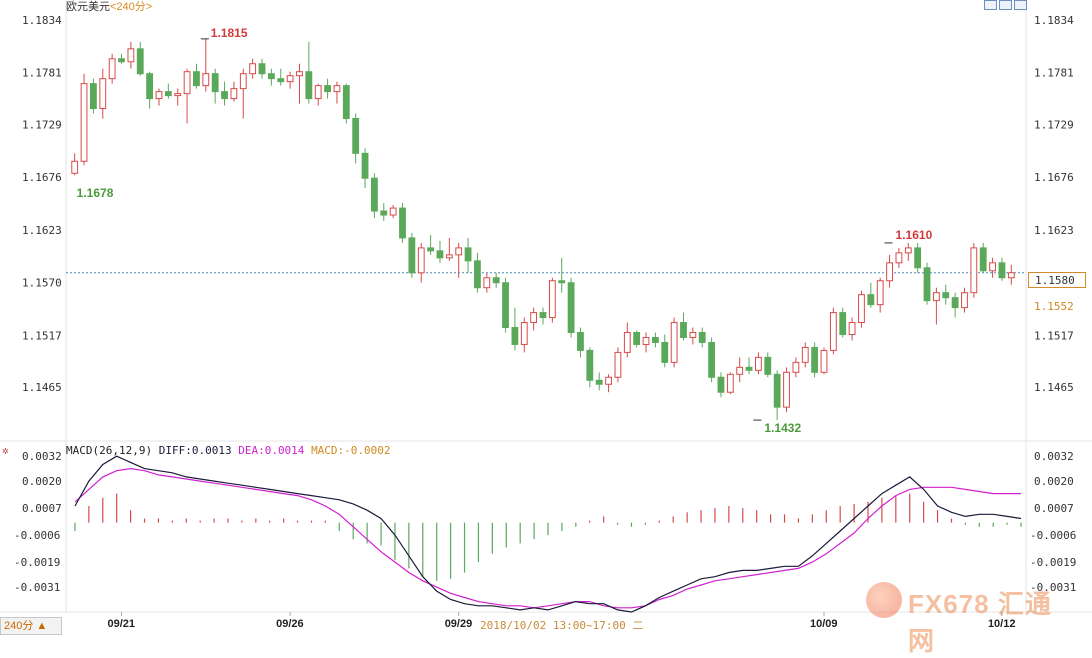 Image resolution: width=1092 pixels, height=658 pixels. I want to click on y-tick-label-left: 1.1517, so click(42, 335).